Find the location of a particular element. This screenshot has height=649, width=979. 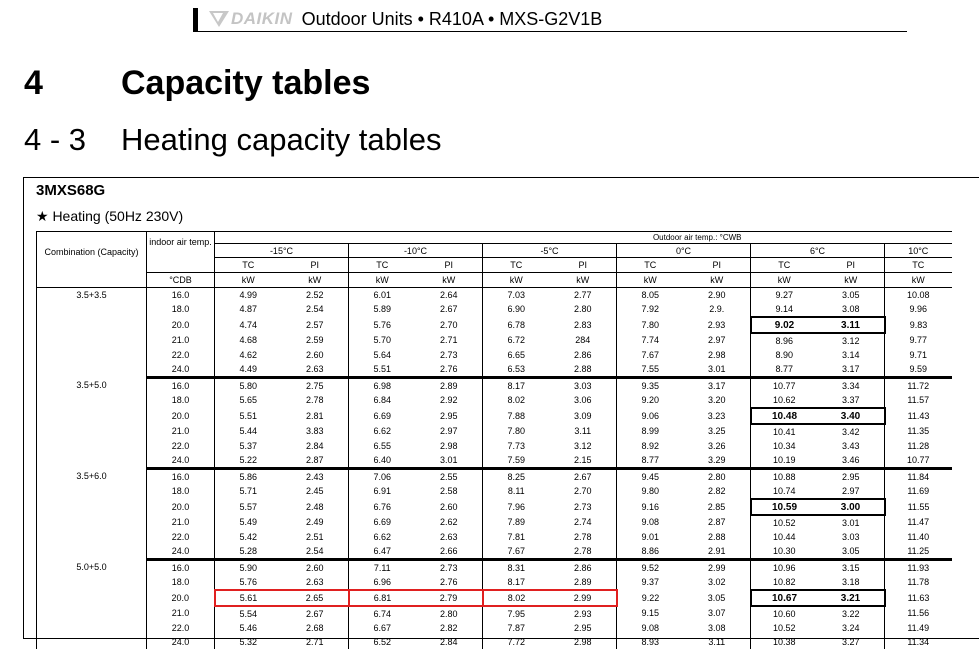

tc-value: 8.31 is located at coordinates (516, 568).